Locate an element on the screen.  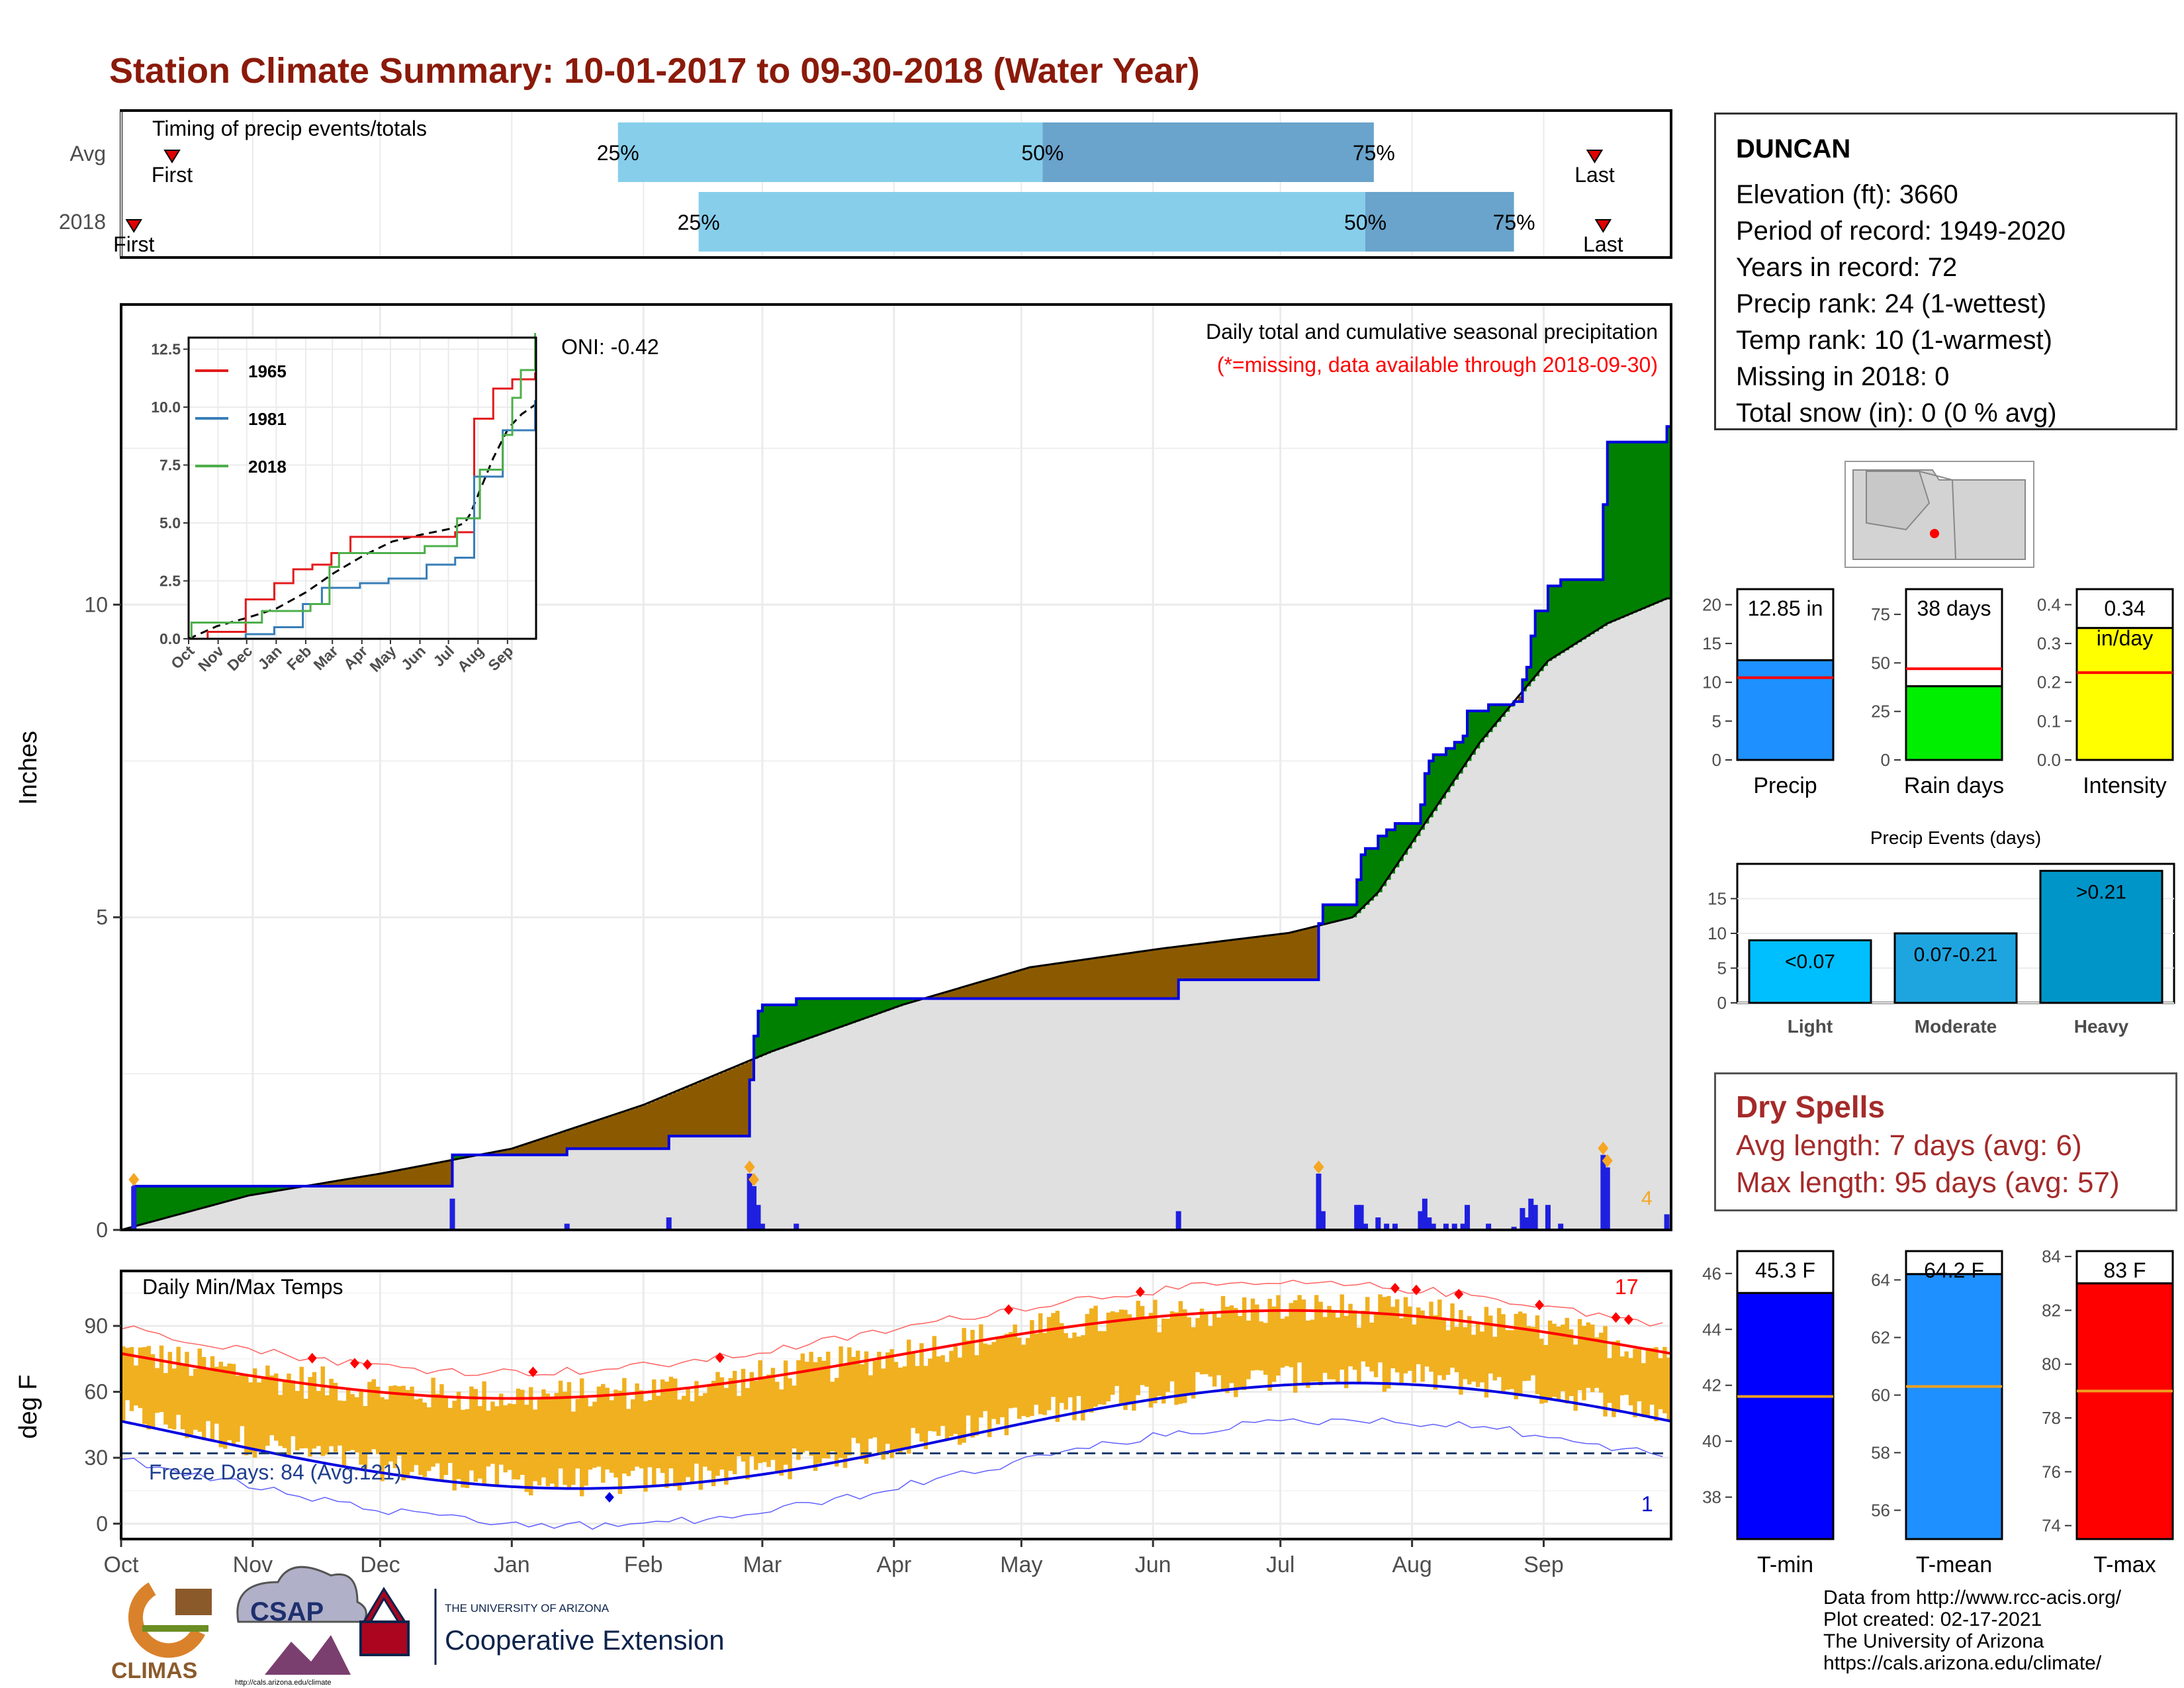
timing-labels: 25% 50% 75% First Last 25% 50% 75% First Last is located at coordinates (868, 198).